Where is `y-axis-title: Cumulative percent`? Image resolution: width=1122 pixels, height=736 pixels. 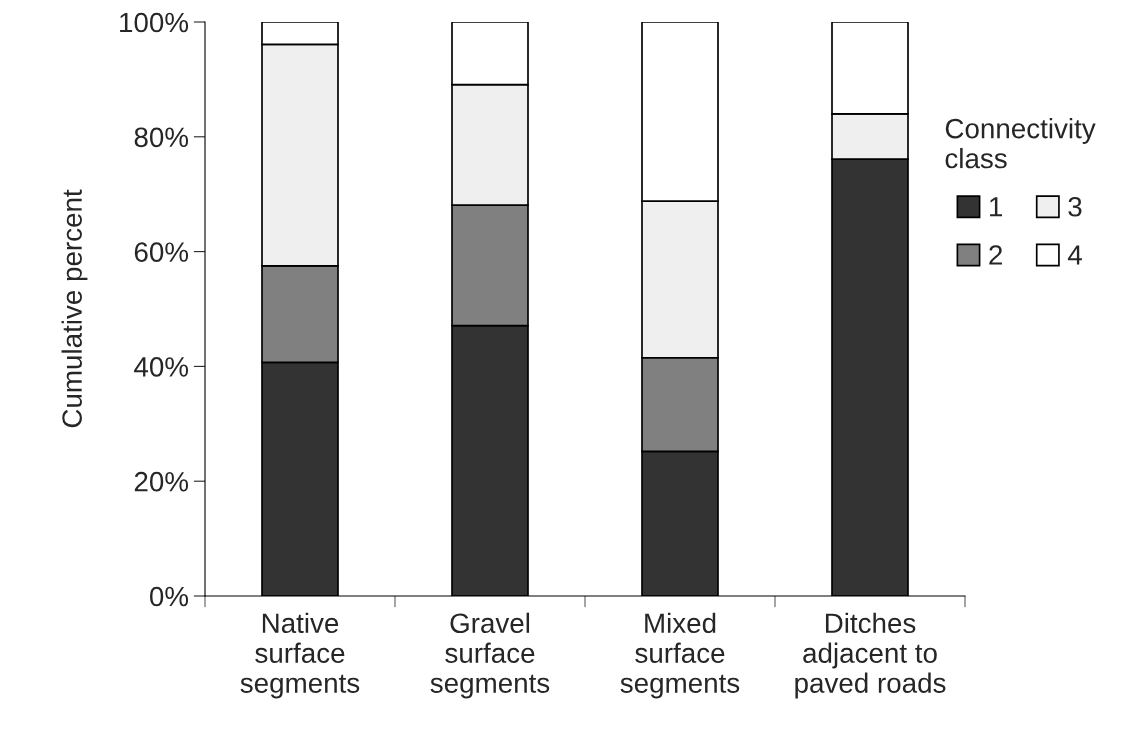
y-axis-title: Cumulative percent is located at coordinates (74, 308).